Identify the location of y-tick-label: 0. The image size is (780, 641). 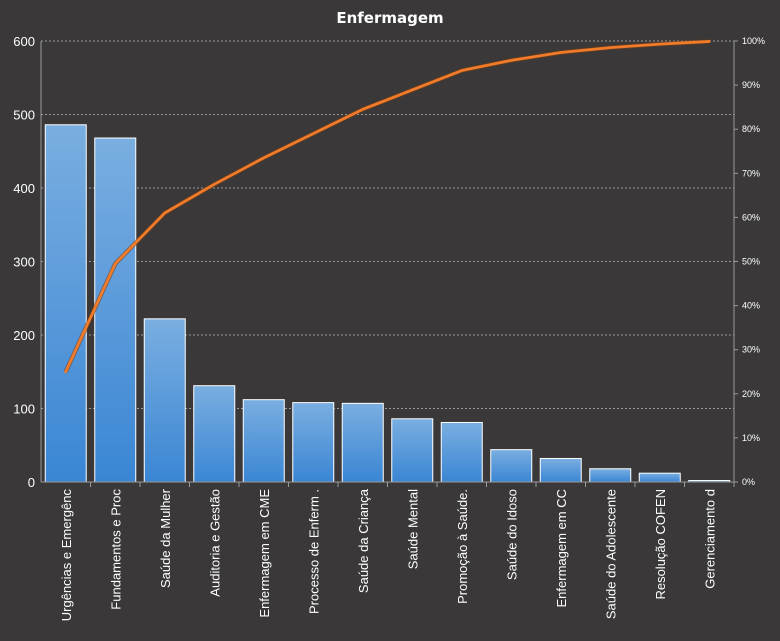
(31, 482).